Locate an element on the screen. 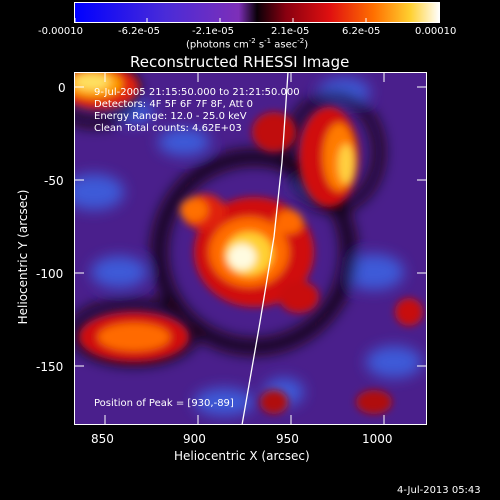  colorbar-tick-label: -0.00010 is located at coordinates (60, 31).